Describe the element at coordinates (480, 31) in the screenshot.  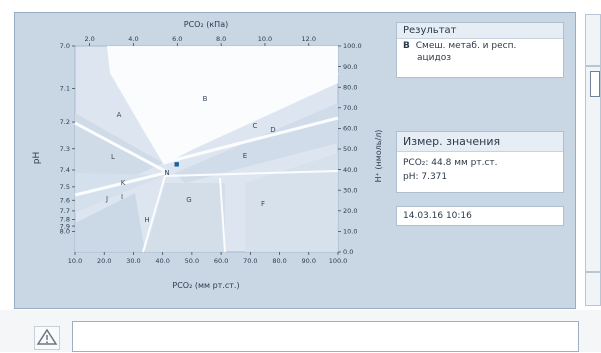
I see `result-card-title: Результат` at that location.